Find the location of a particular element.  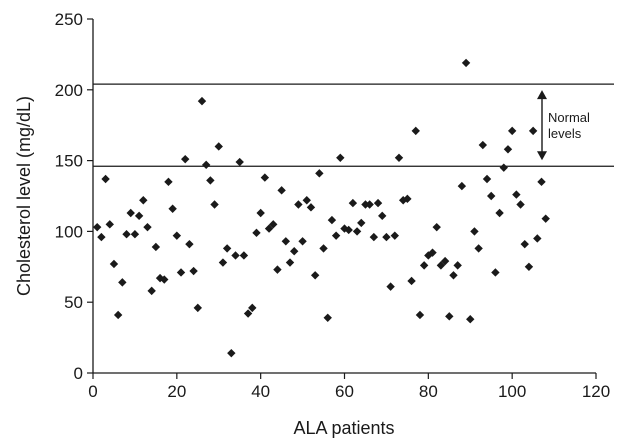

y-axis-title: Cholesterol level (mg/dL) is located at coordinates (24, 196).